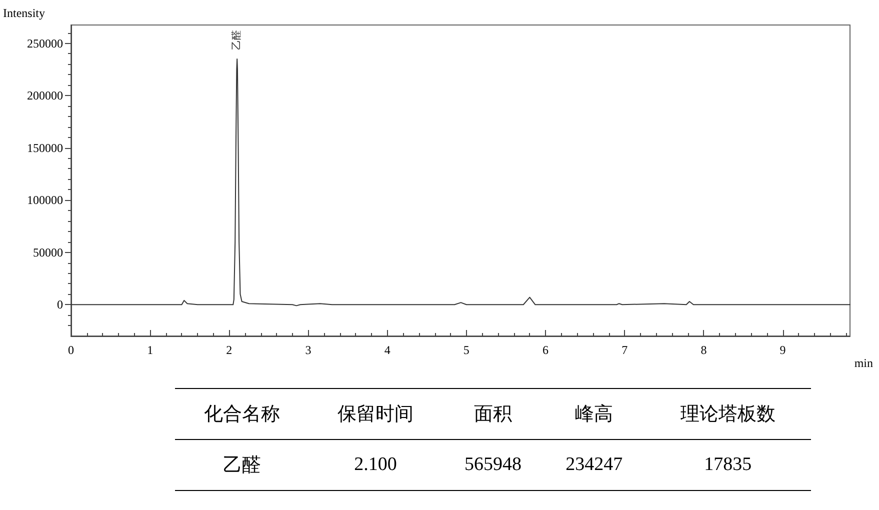 Image resolution: width=879 pixels, height=510 pixels. What do you see at coordinates (150, 350) in the screenshot?
I see `x-tick-label: 1` at bounding box center [150, 350].